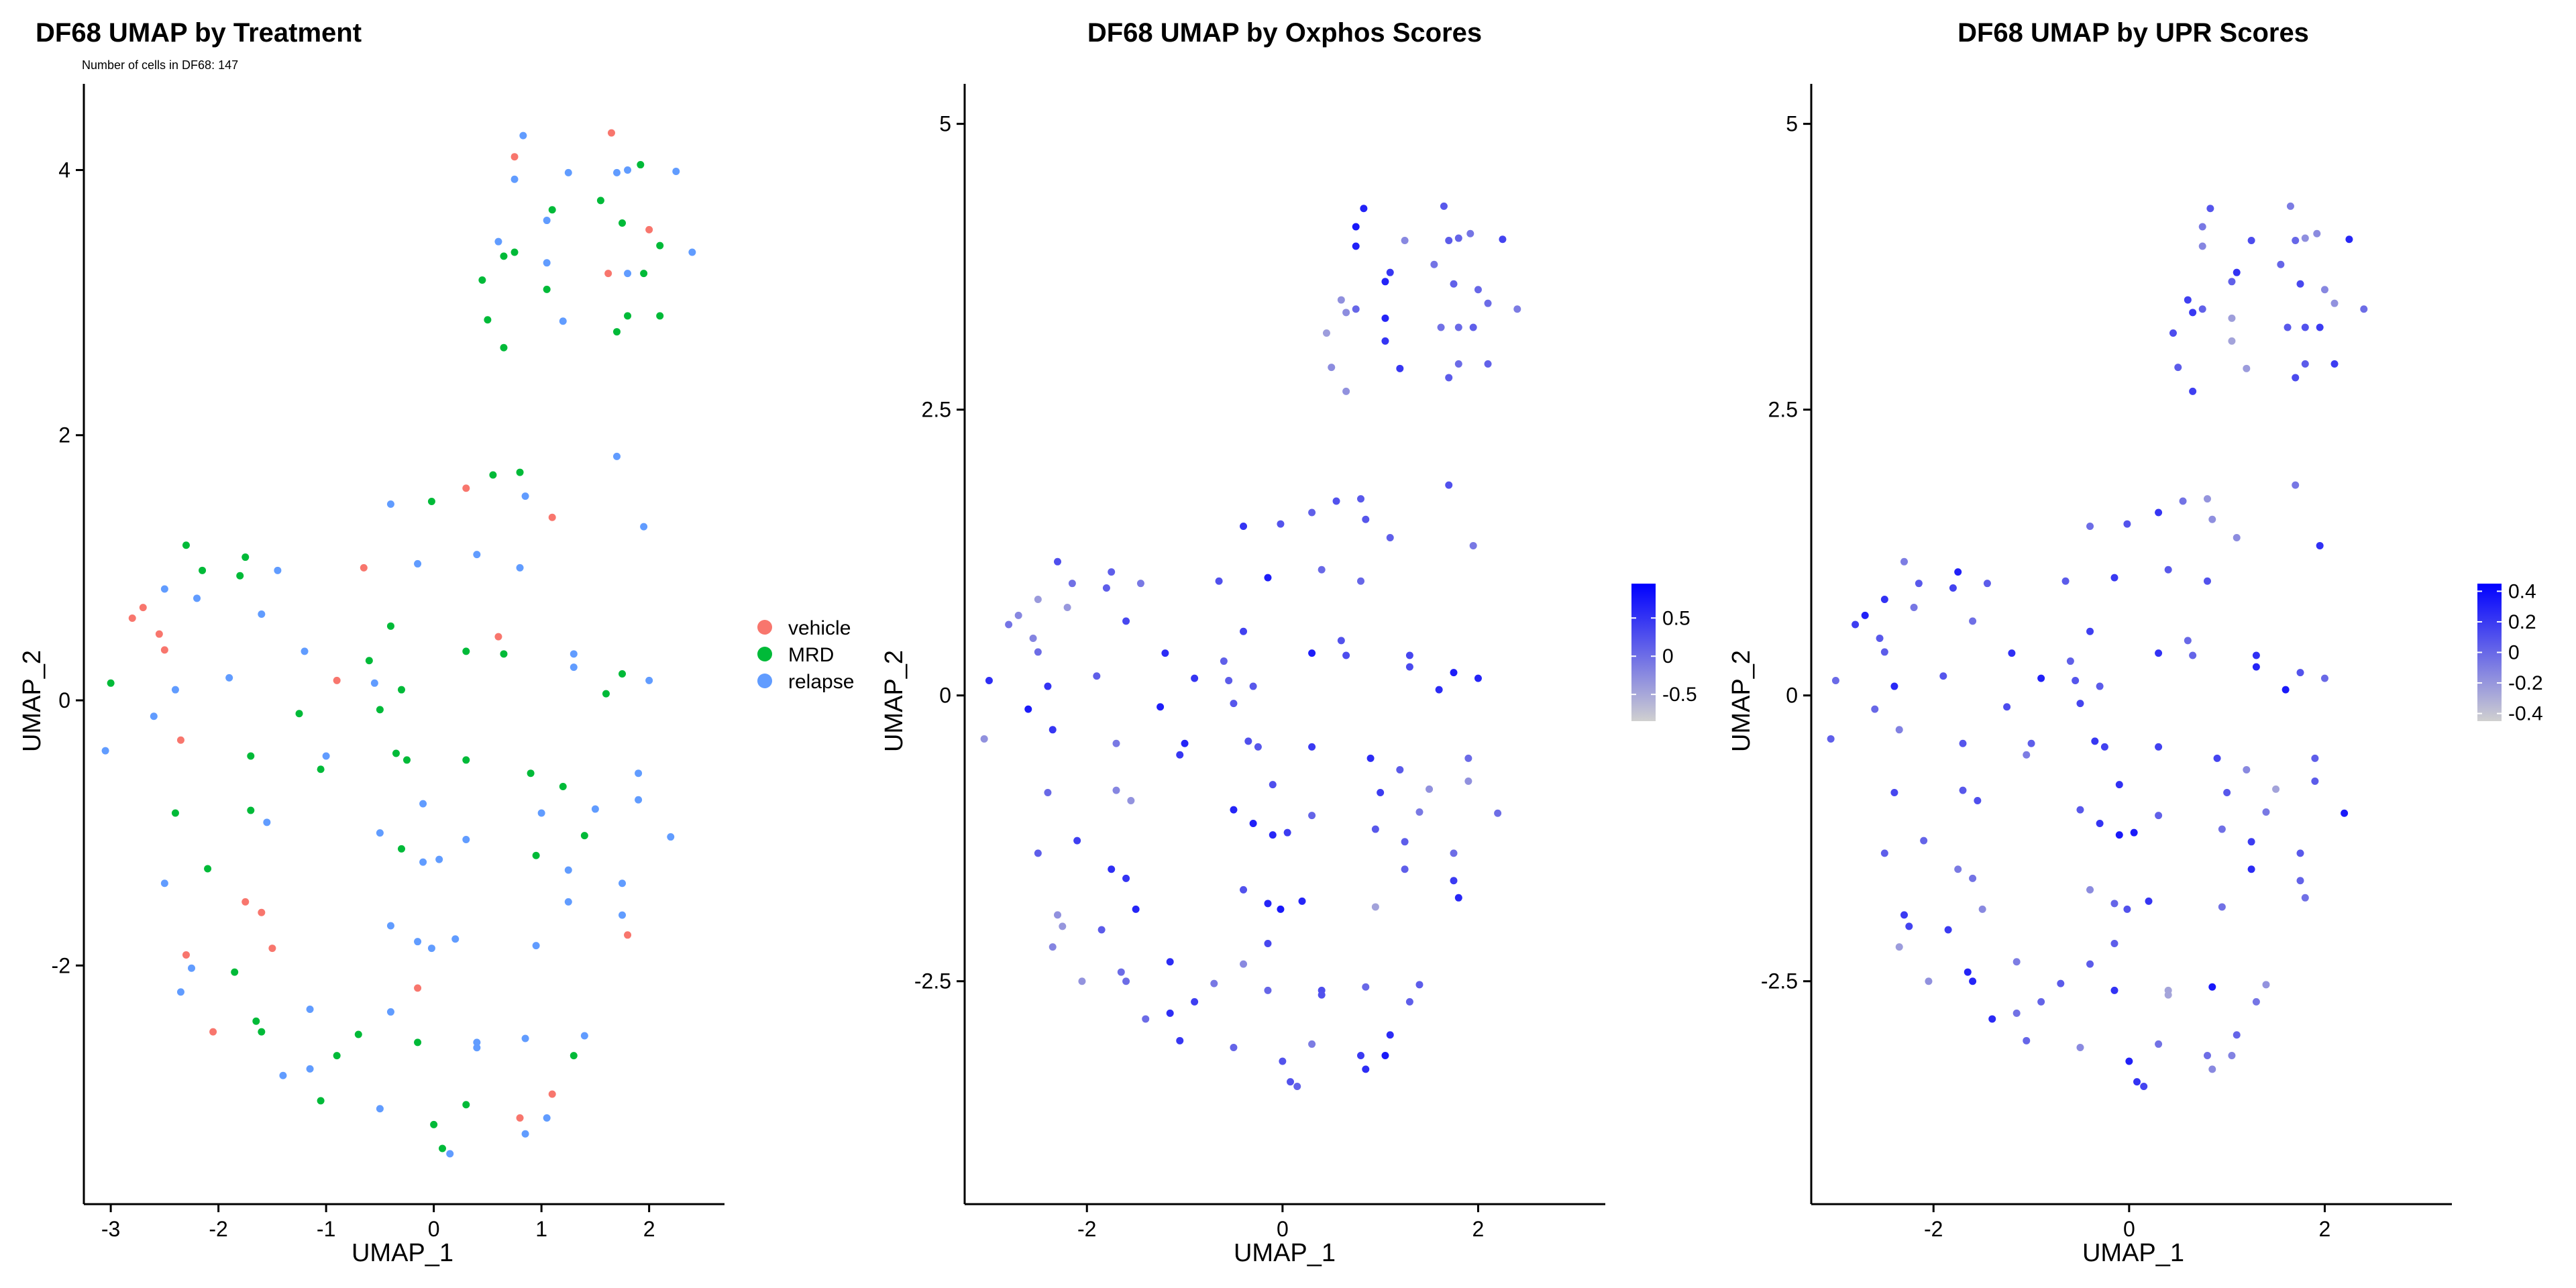 The width and height of the screenshot is (2576, 1288). What do you see at coordinates (945, 124) in the screenshot?
I see `panel-2-y-tick-label: 5` at bounding box center [945, 124].